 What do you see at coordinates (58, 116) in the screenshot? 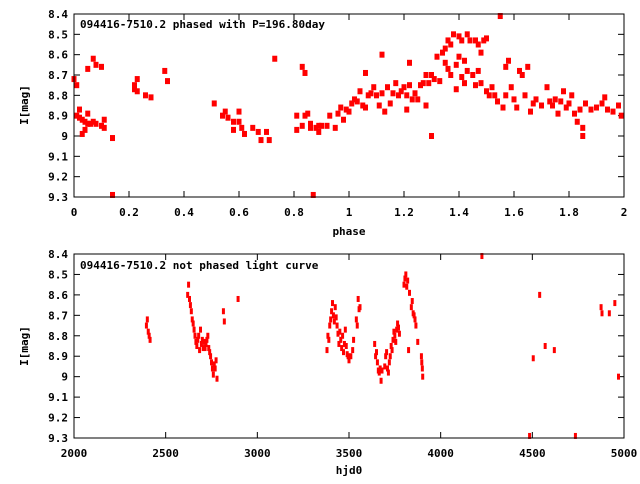
I see `y-tick-label: 8.9` at bounding box center [58, 116].